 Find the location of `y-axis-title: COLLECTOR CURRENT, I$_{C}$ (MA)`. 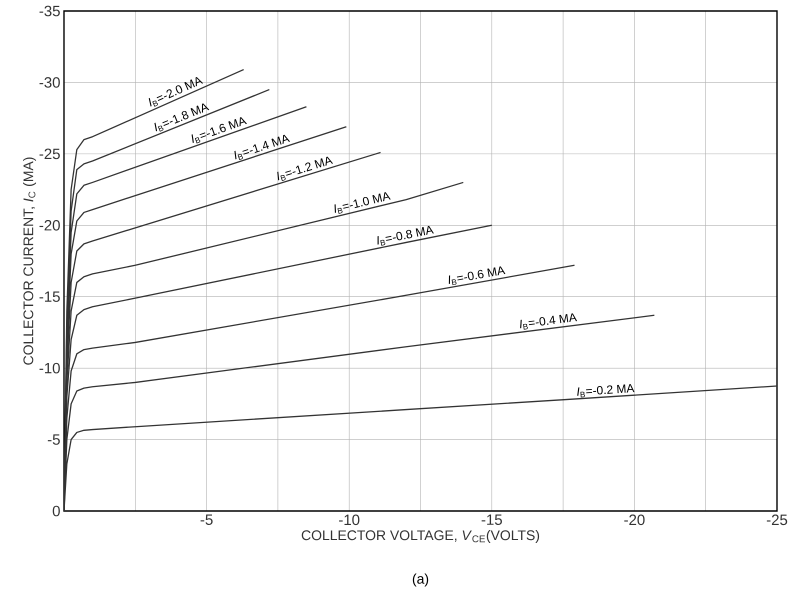

y-axis-title: COLLECTOR CURRENT, I$_{C}$ (MA) is located at coordinates (29, 261).